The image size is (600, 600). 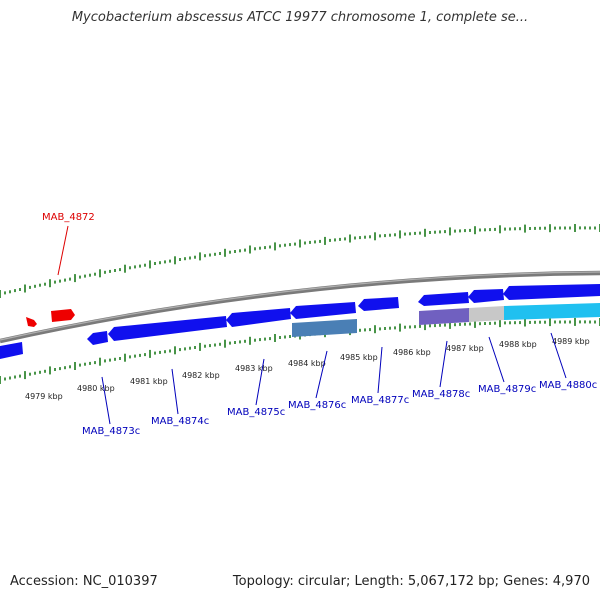 What do you see at coordinates (465, 348) in the screenshot?
I see `scale-label: 4987 kbp` at bounding box center [465, 348].